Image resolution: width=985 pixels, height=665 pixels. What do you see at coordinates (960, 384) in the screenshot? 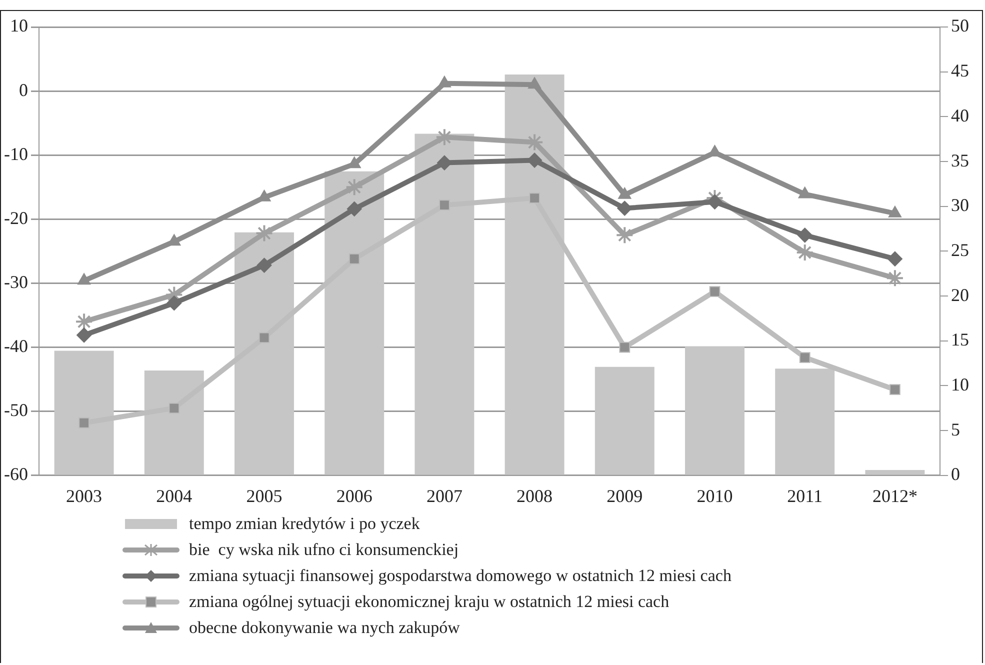
I see `y2-tick-label: 10` at bounding box center [960, 384].